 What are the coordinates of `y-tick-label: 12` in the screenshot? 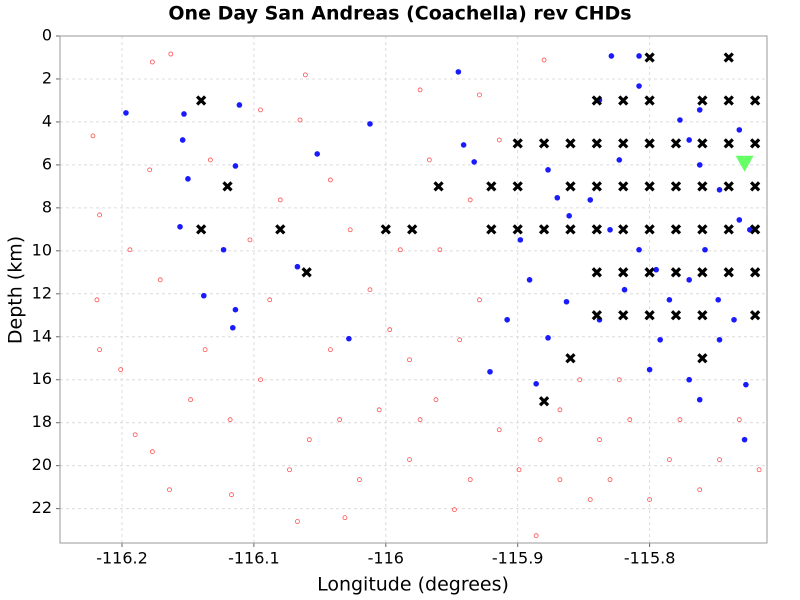 It's located at (42, 292).